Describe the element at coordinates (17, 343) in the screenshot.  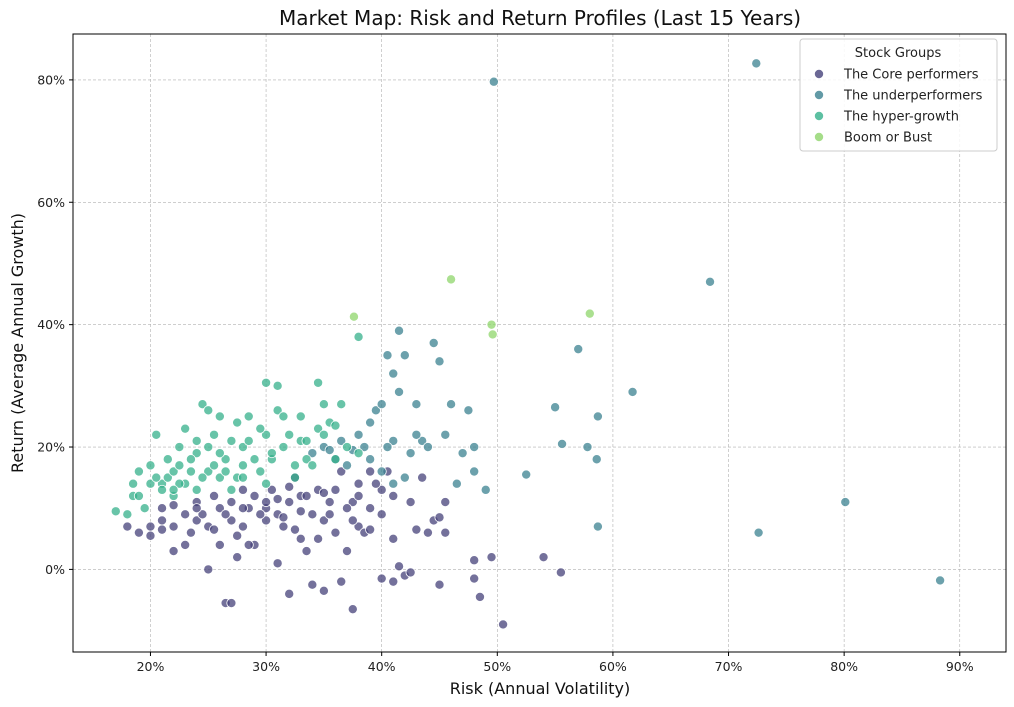
I see `y-axis-title: Return (Average Annual Growth)` at that location.